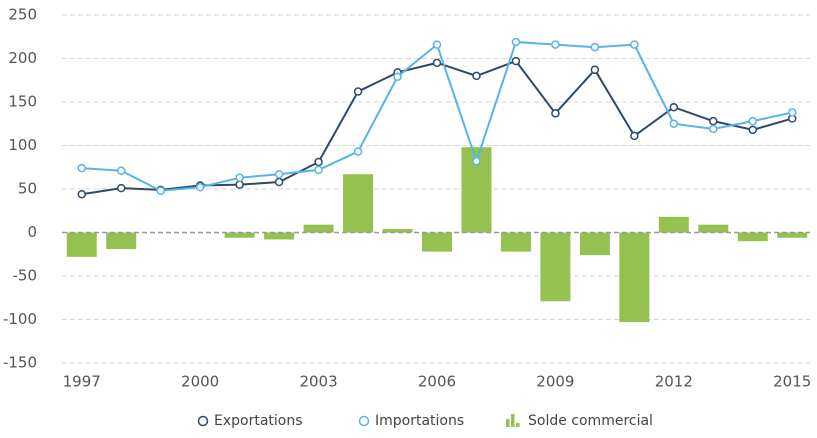 This screenshot has width=817, height=438. What do you see at coordinates (555, 382) in the screenshot?
I see `x-tick-label: 2009` at bounding box center [555, 382].